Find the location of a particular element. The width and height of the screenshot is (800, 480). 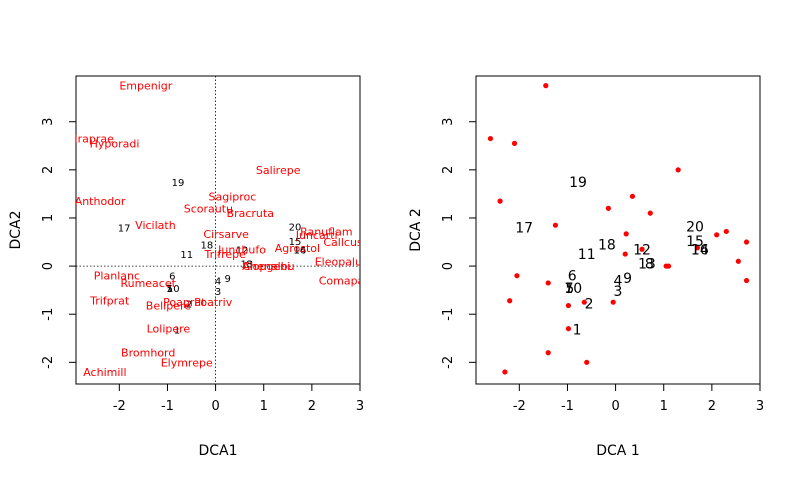

species-label: Trifprat is located at coordinates (109, 301).